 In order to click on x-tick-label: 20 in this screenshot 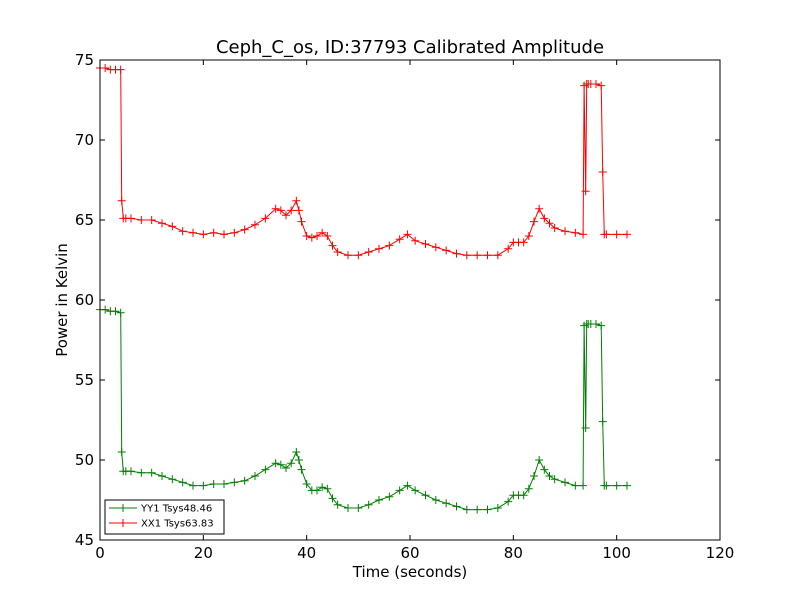, I will do `click(203, 553)`.